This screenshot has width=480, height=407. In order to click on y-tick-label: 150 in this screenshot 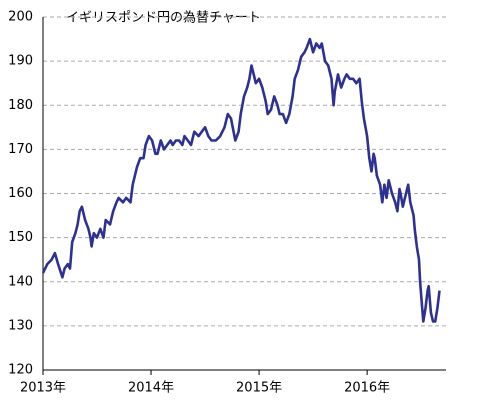, I will do `click(20, 237)`.